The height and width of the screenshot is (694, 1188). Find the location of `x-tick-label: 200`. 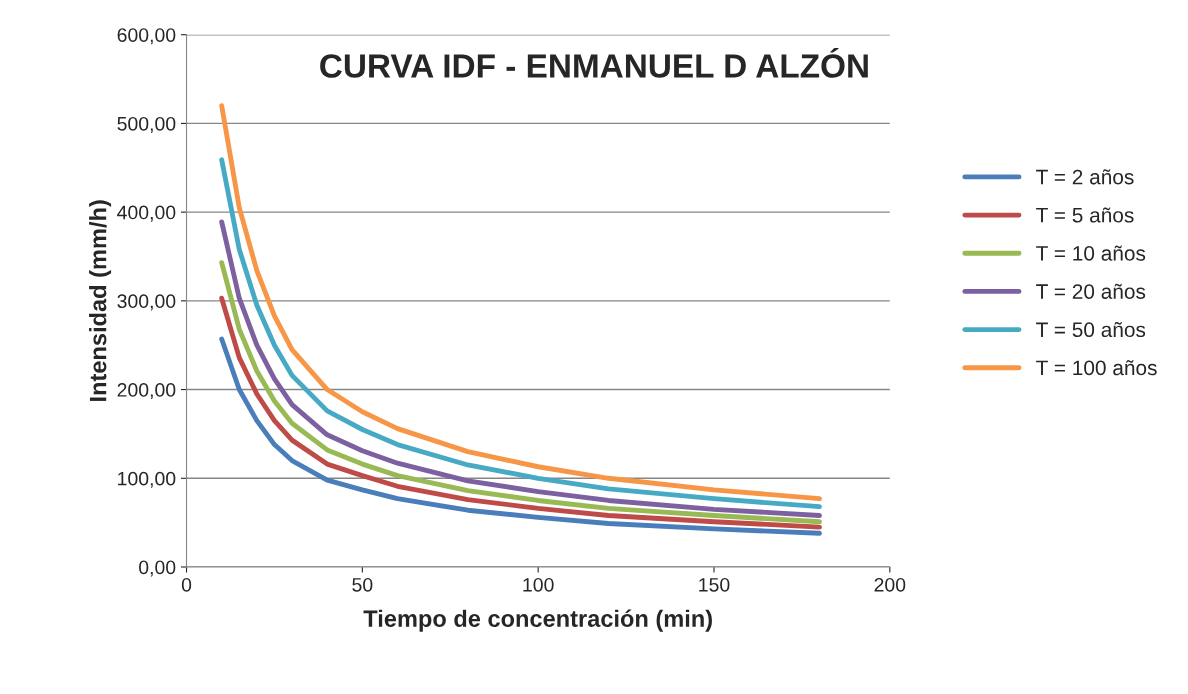

x-tick-label: 200 is located at coordinates (890, 584).